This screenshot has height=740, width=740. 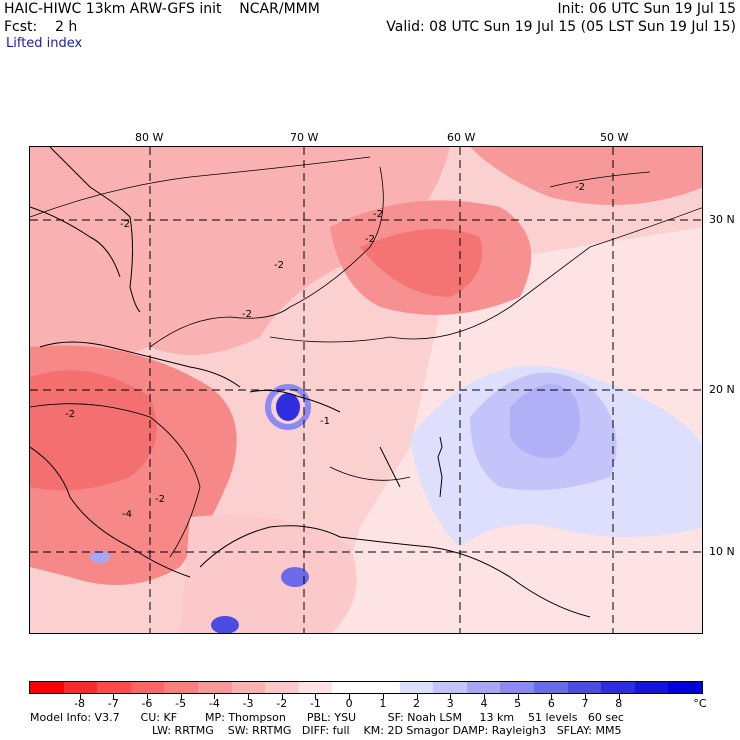 I want to click on colorbar-tick-label: 8, so click(x=619, y=703).